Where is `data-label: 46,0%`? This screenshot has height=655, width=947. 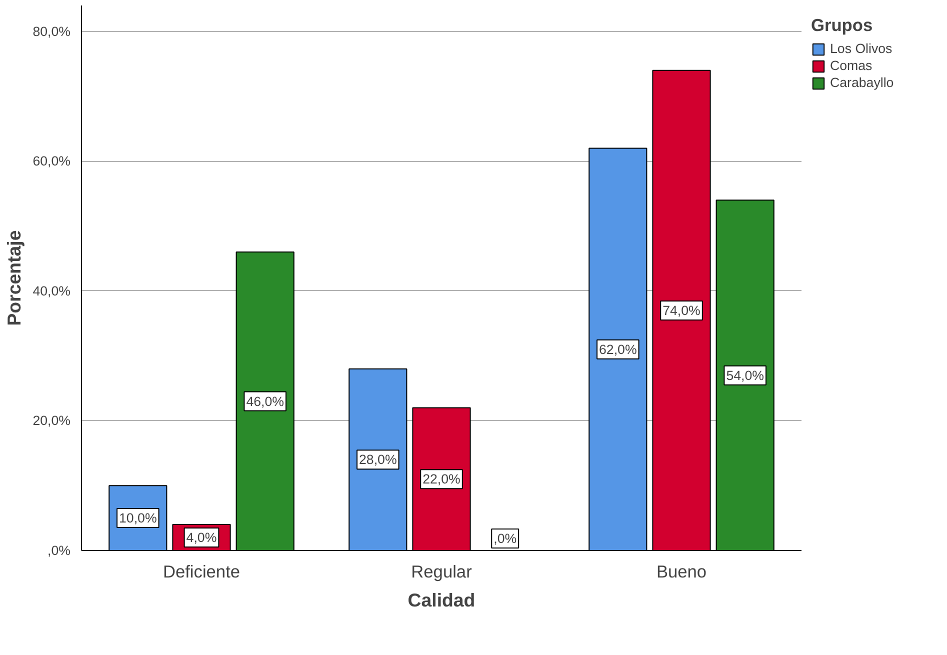 data-label: 46,0% is located at coordinates (265, 401).